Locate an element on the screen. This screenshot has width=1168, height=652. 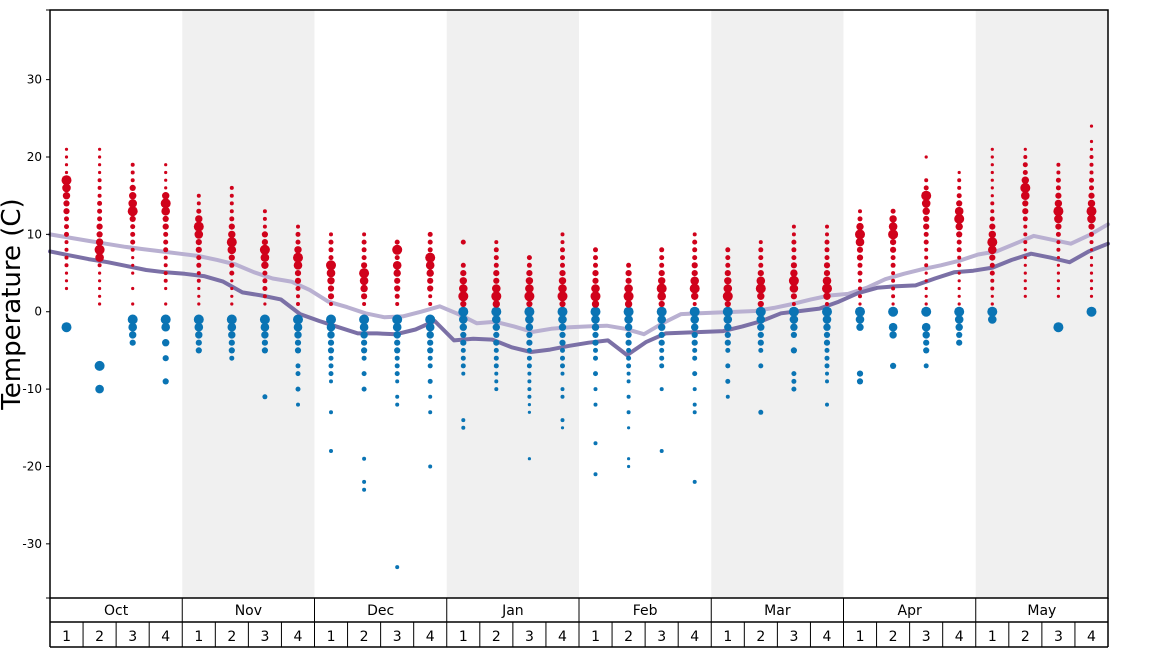
month-label-mar: Mar is located at coordinates (777, 611).